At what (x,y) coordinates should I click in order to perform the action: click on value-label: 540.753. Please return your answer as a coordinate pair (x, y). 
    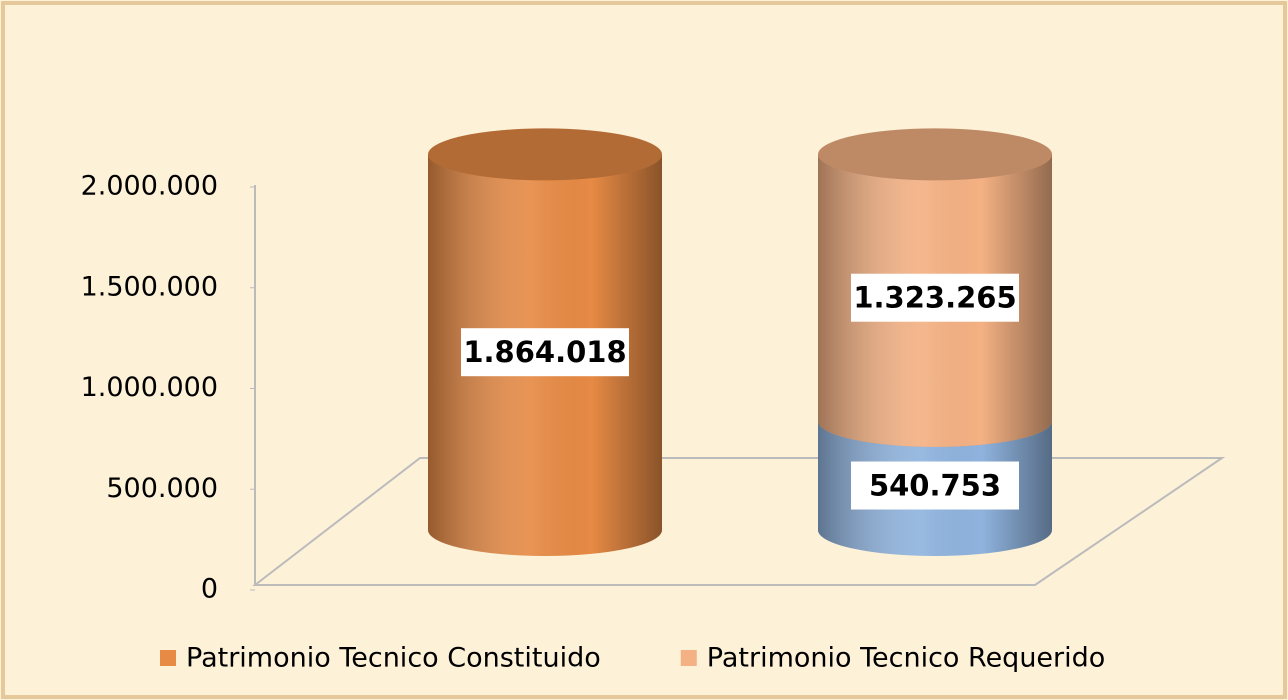
    Looking at the image, I should click on (935, 486).